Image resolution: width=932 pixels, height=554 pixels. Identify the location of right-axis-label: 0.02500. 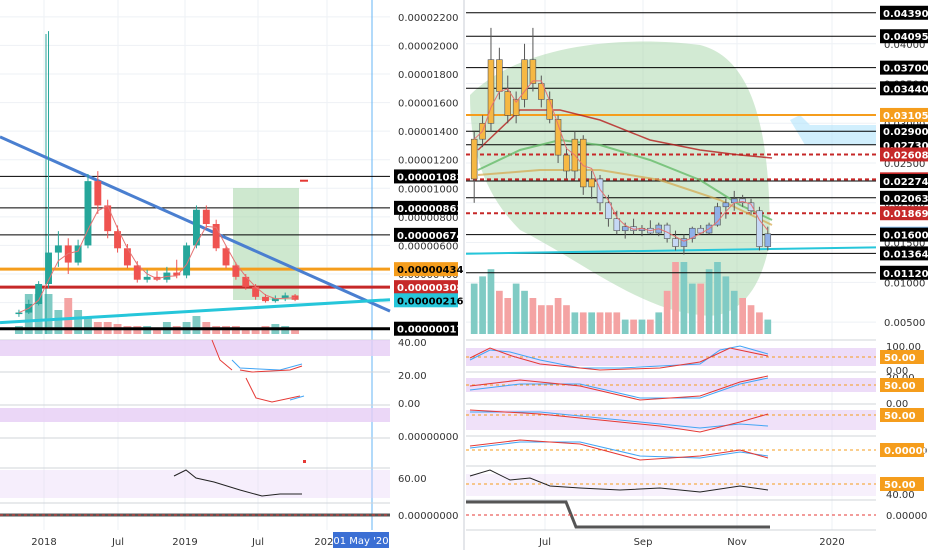
(904, 164).